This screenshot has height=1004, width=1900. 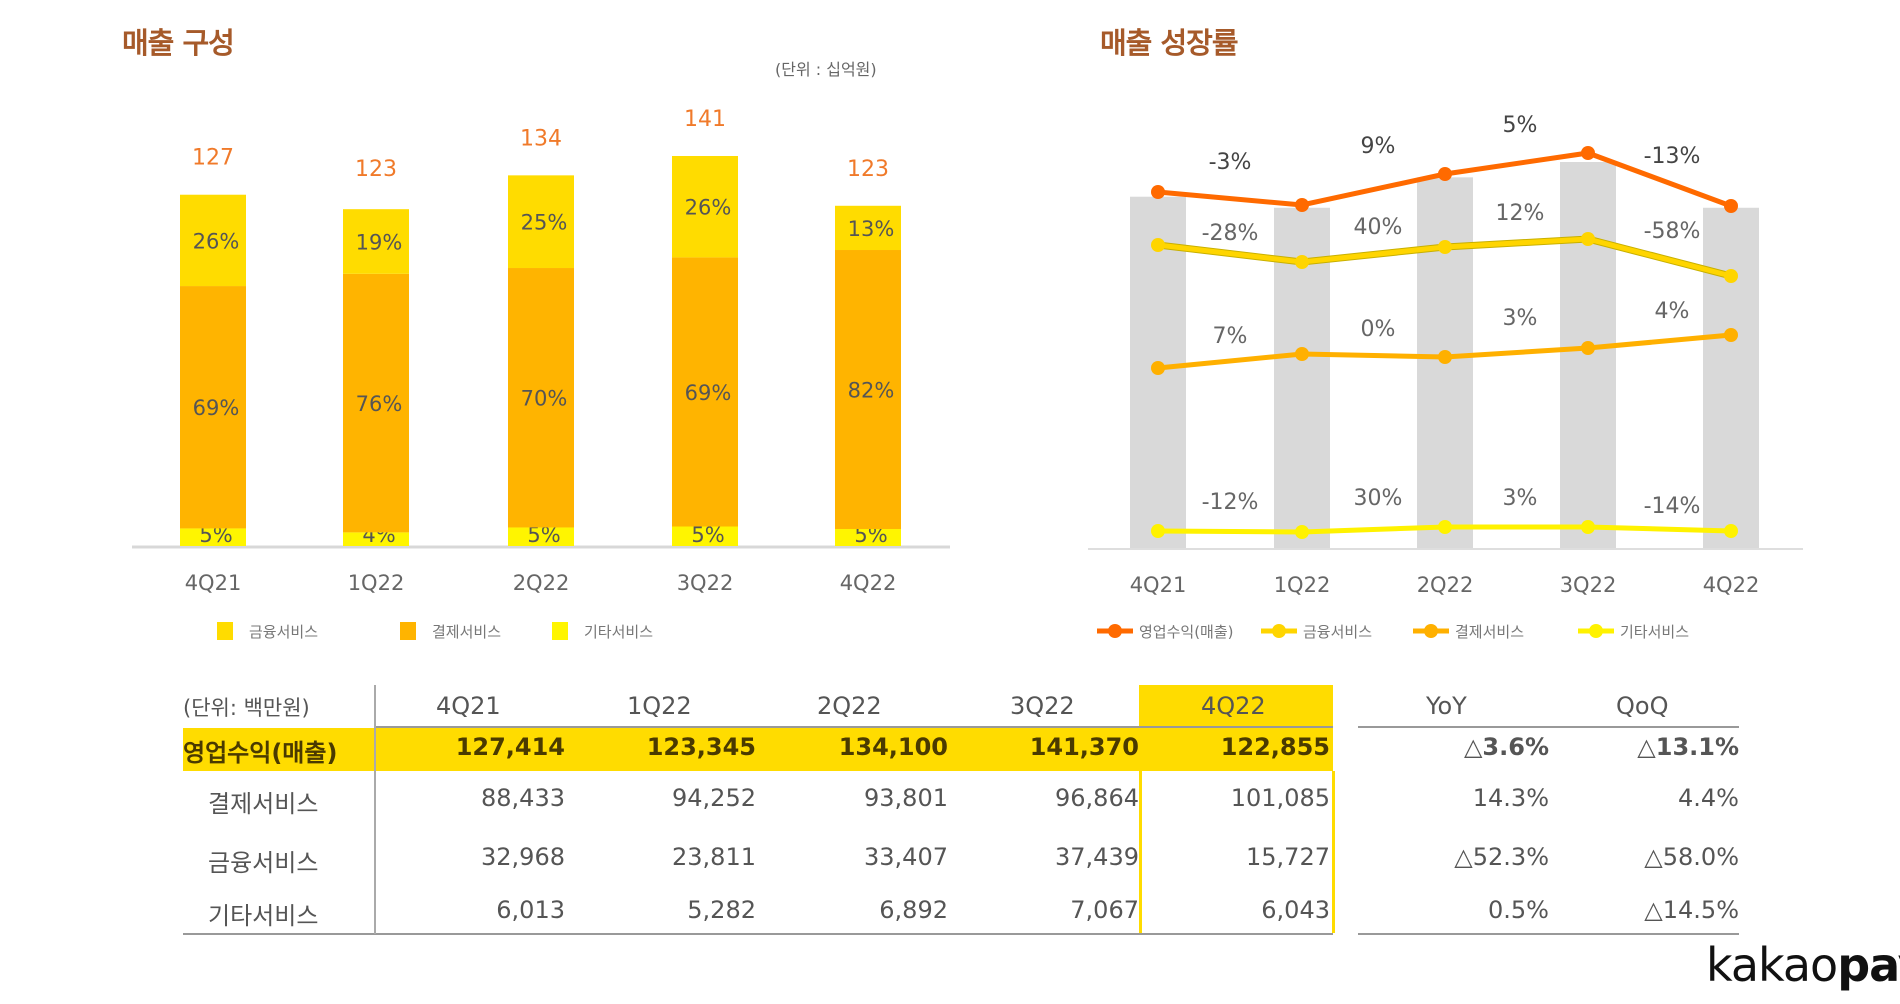 What do you see at coordinates (1803, 965) in the screenshot?
I see `kakaopay-logo: kakaopay` at bounding box center [1803, 965].